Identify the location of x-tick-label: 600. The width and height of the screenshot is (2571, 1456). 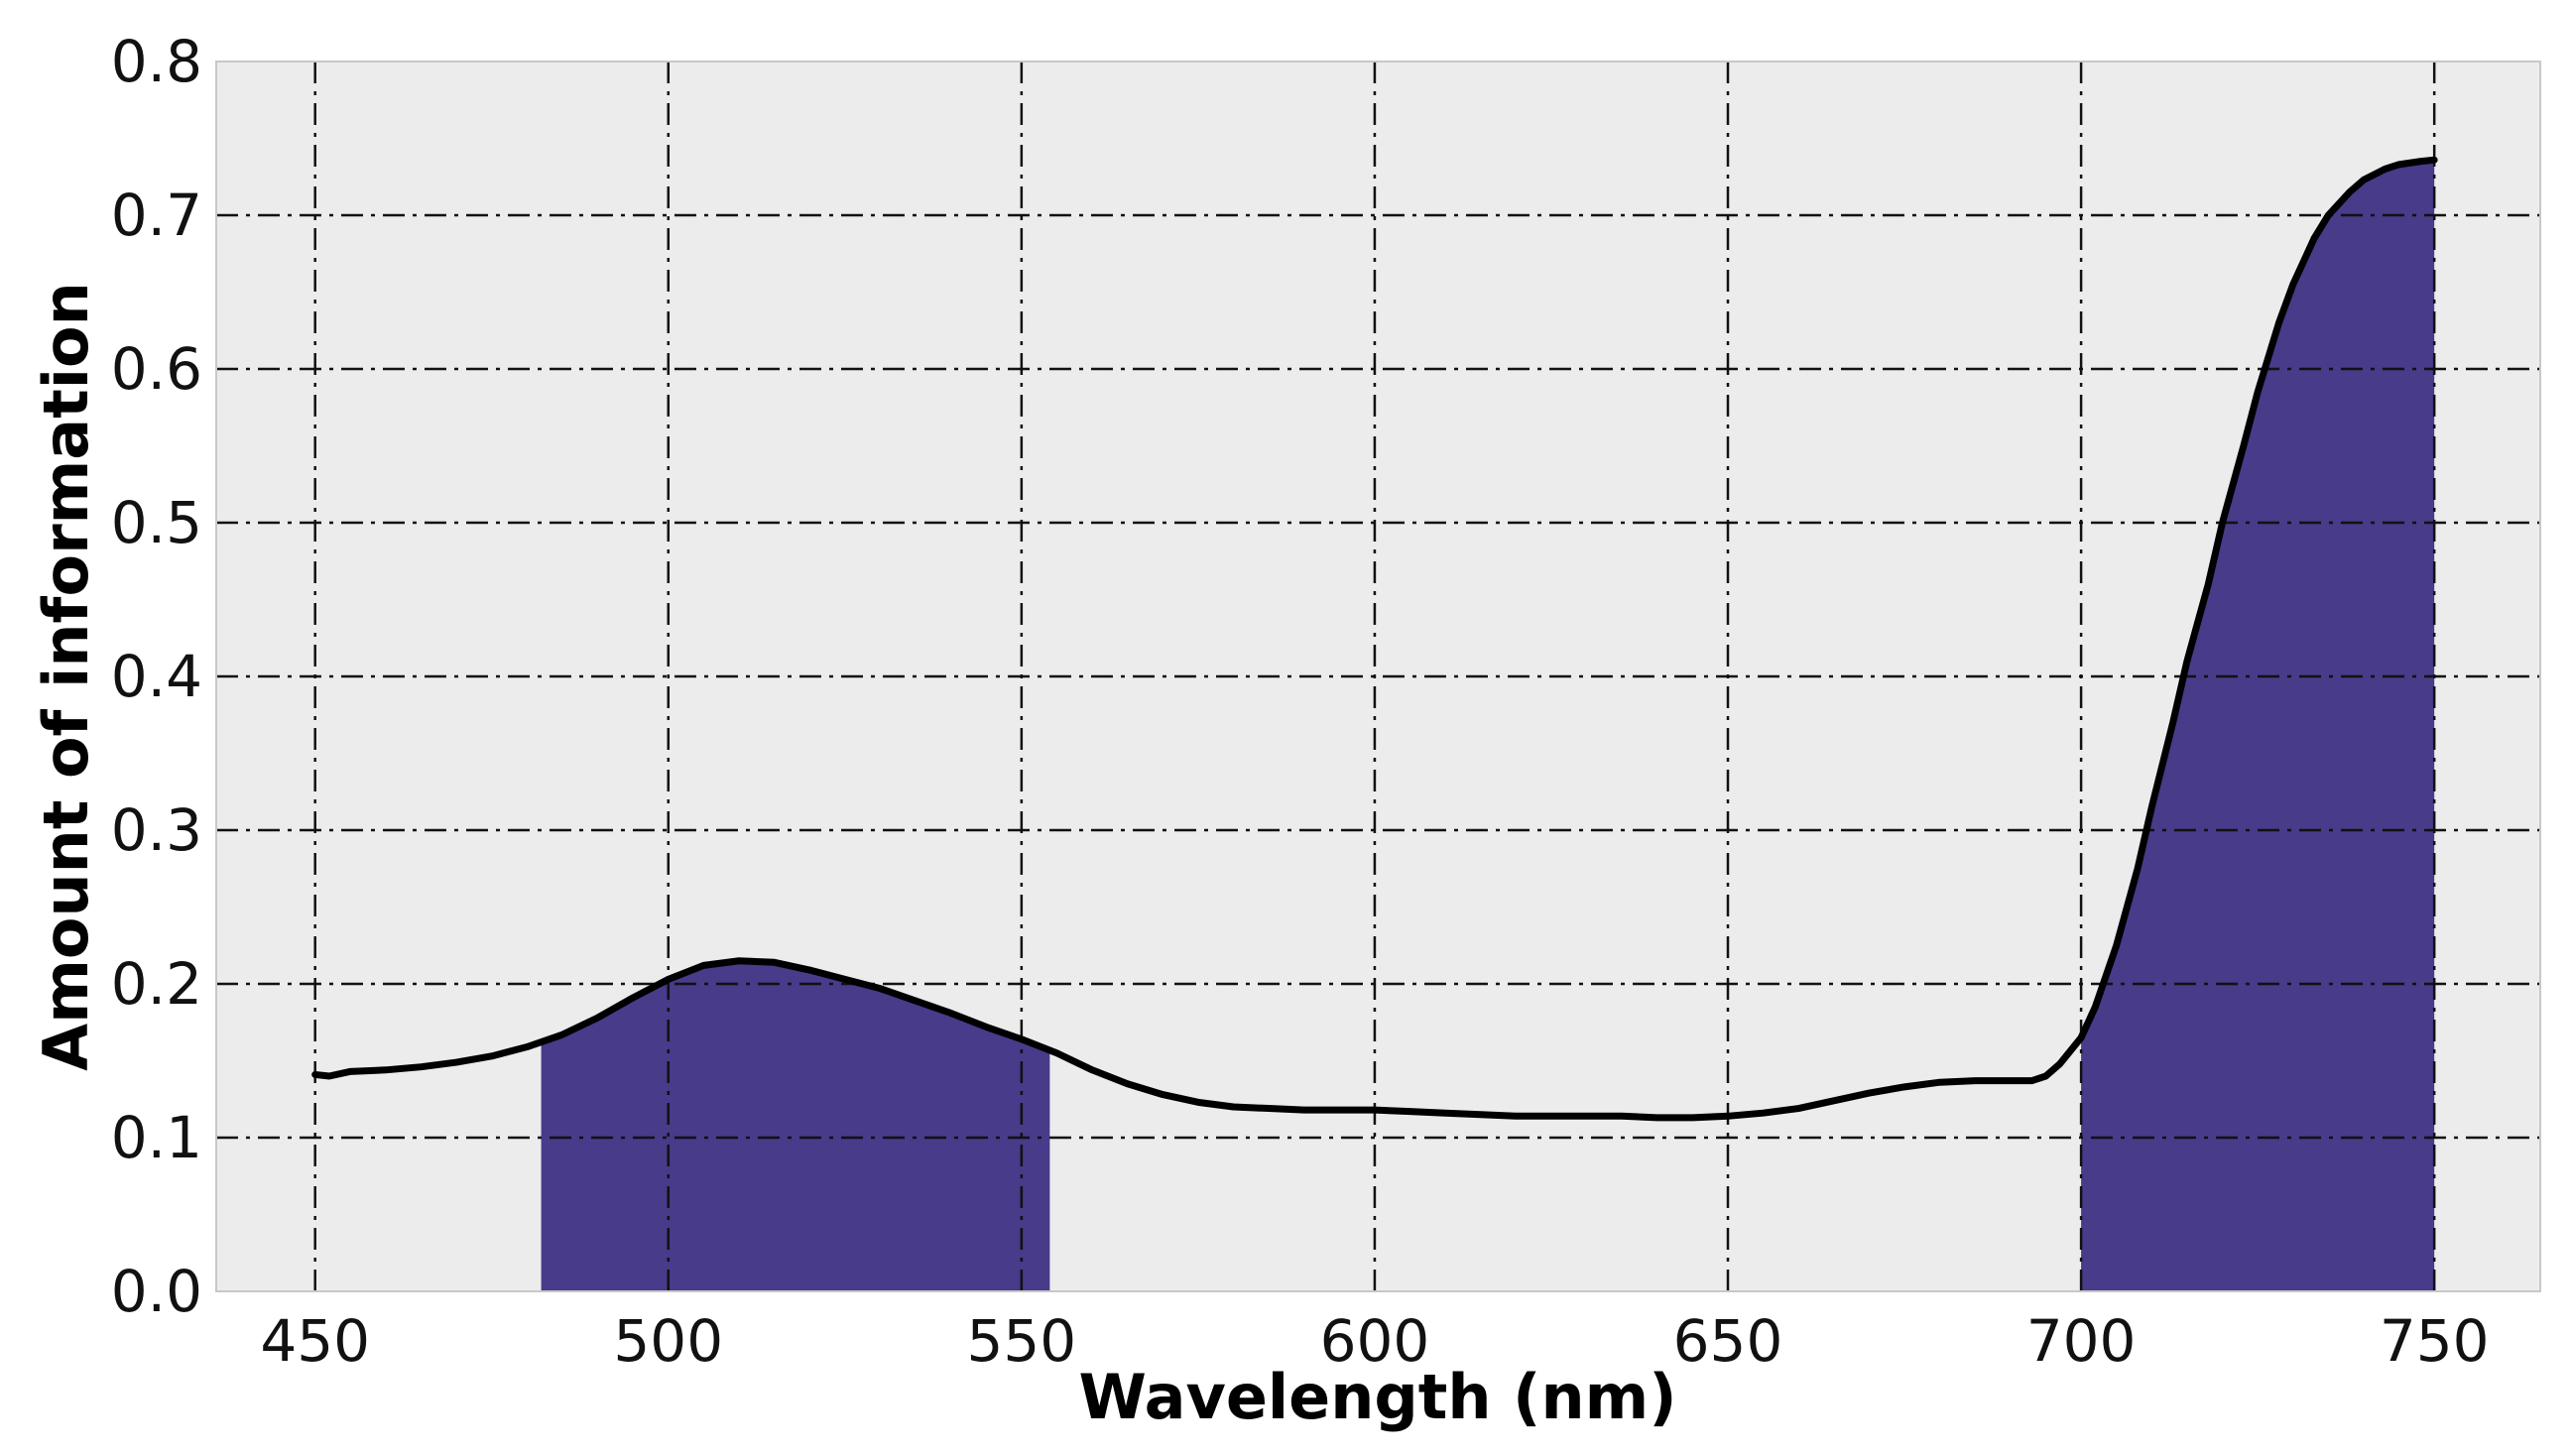
(1375, 1341).